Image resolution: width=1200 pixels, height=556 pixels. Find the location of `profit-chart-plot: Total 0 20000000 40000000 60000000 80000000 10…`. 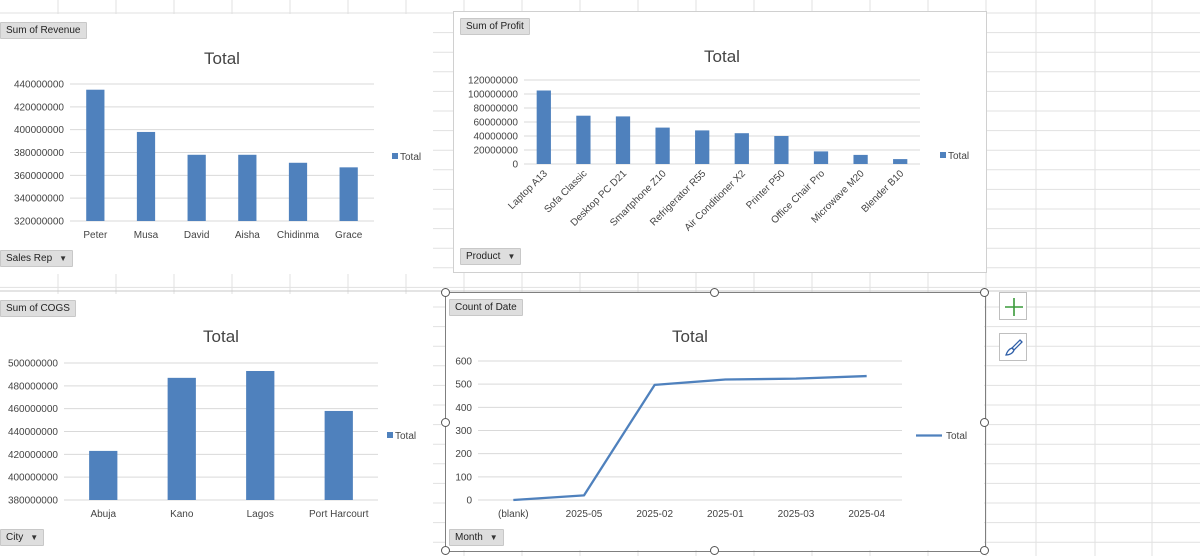

profit-chart-plot: Total 0 20000000 40000000 60000000 80000000 10… is located at coordinates (718, 140).